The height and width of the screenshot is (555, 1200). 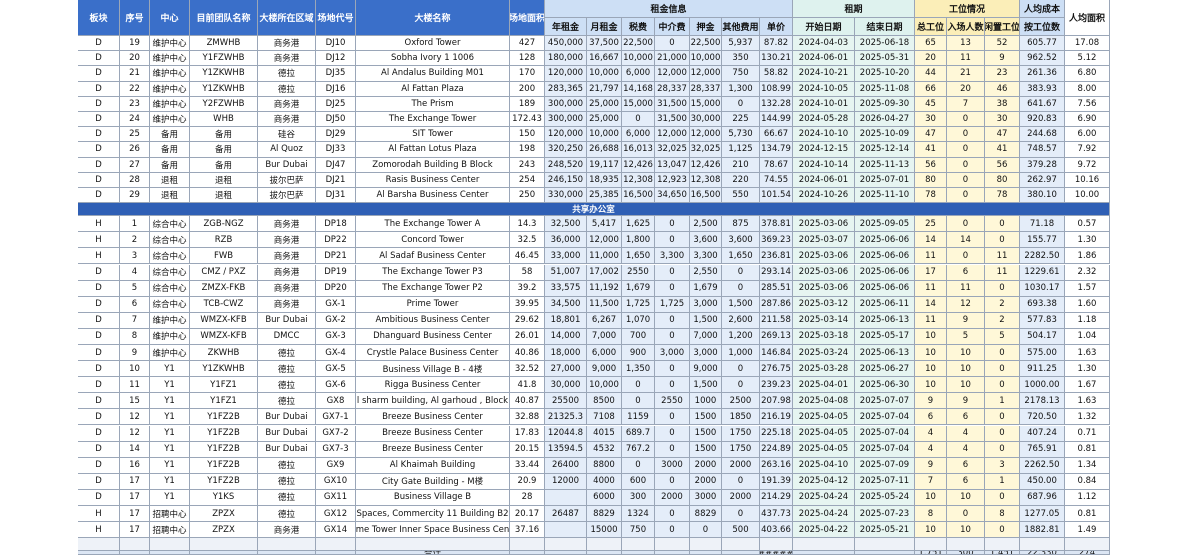 I want to click on cell: 8829, so click(x=706, y=514).